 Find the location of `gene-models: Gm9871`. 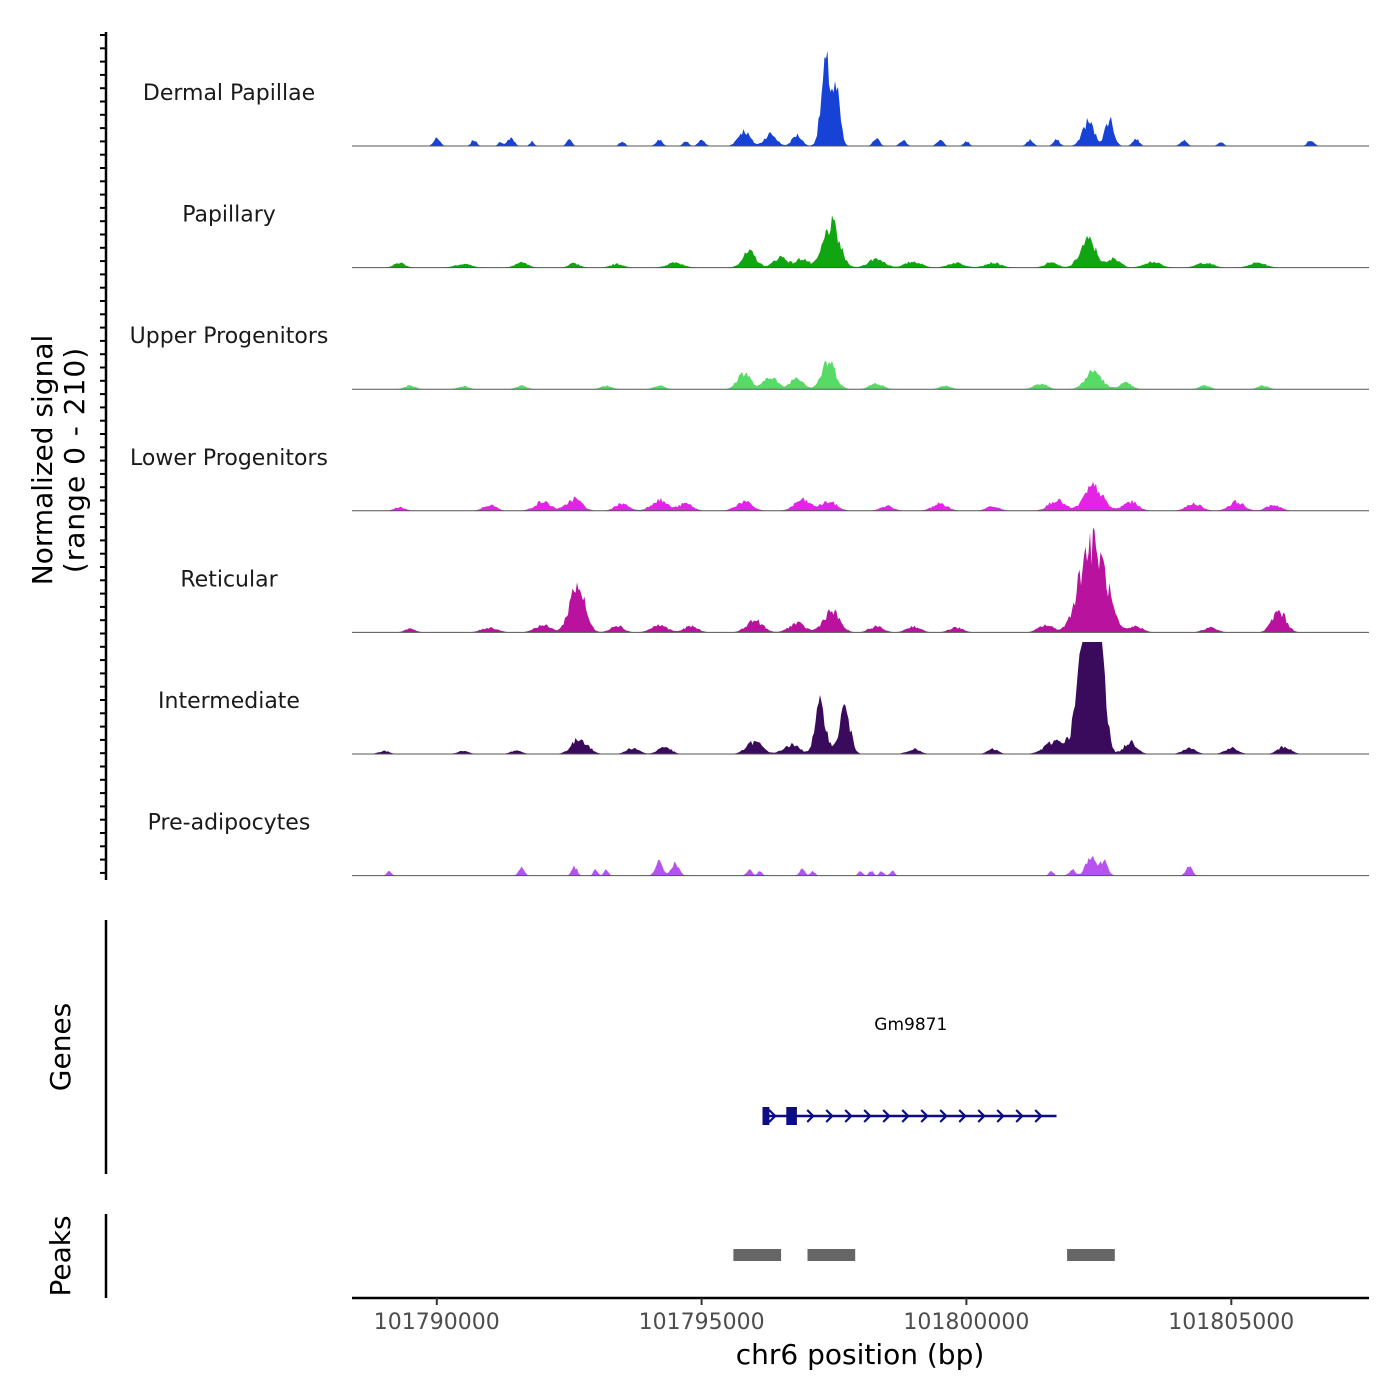

gene-models: Gm9871 is located at coordinates (909, 1070).